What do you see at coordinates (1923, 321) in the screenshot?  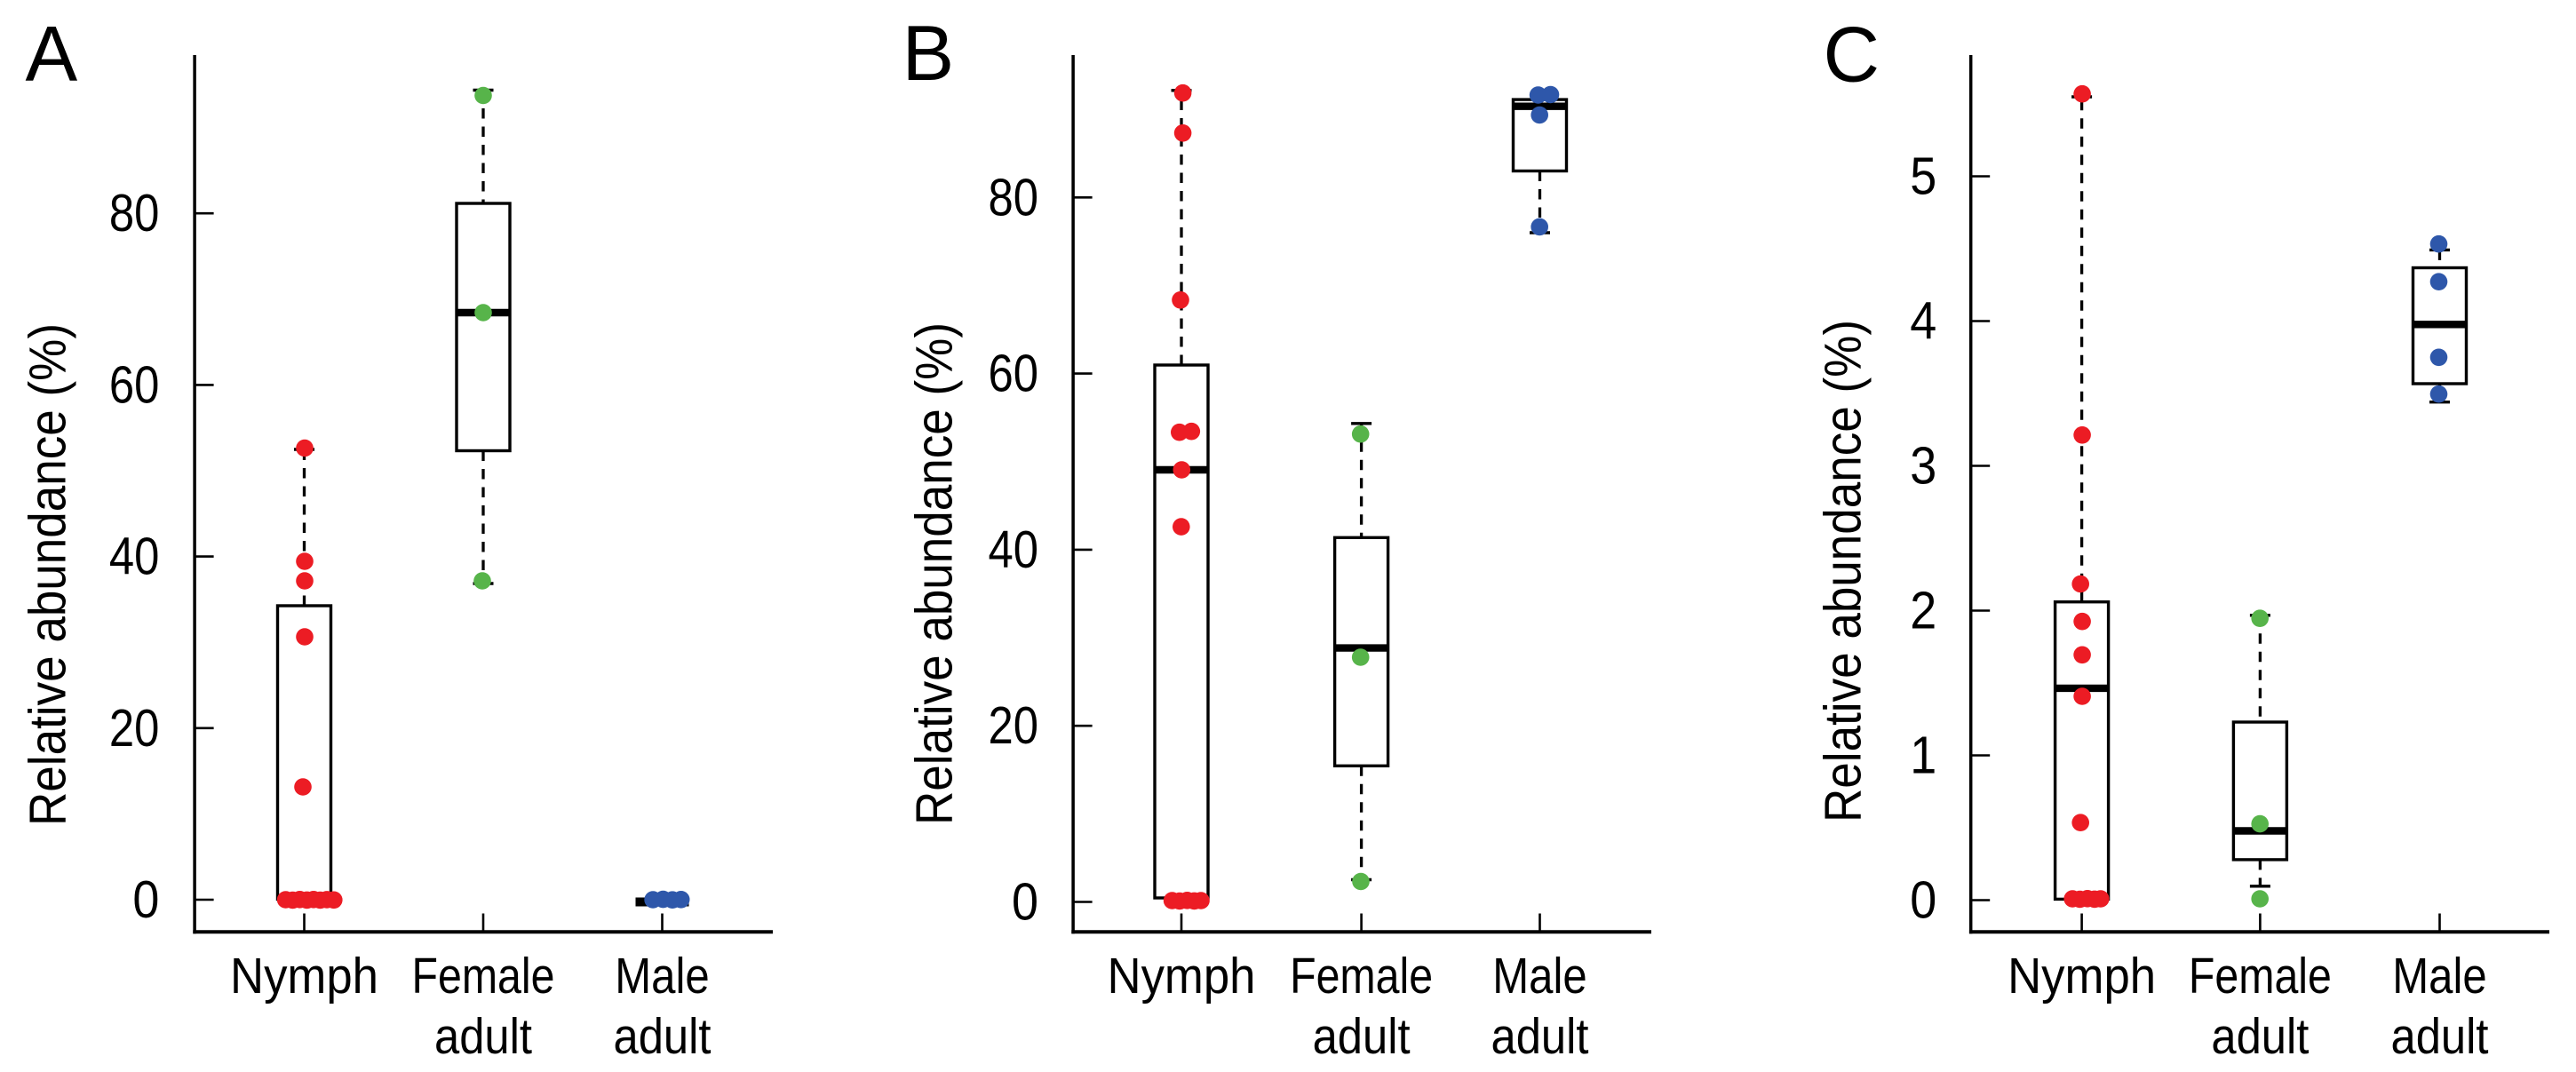 I see `svg-text: 4` at bounding box center [1923, 321].